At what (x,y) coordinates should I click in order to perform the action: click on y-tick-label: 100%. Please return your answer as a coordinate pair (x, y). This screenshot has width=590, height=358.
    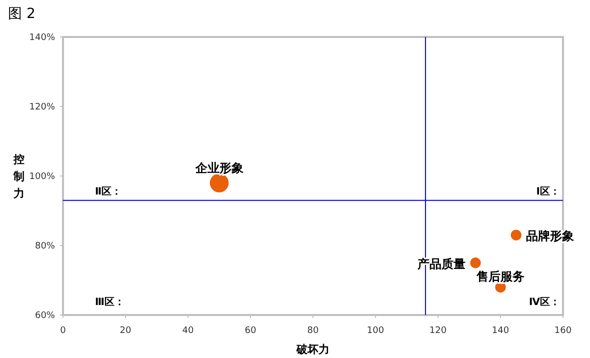
    Looking at the image, I should click on (42, 177).